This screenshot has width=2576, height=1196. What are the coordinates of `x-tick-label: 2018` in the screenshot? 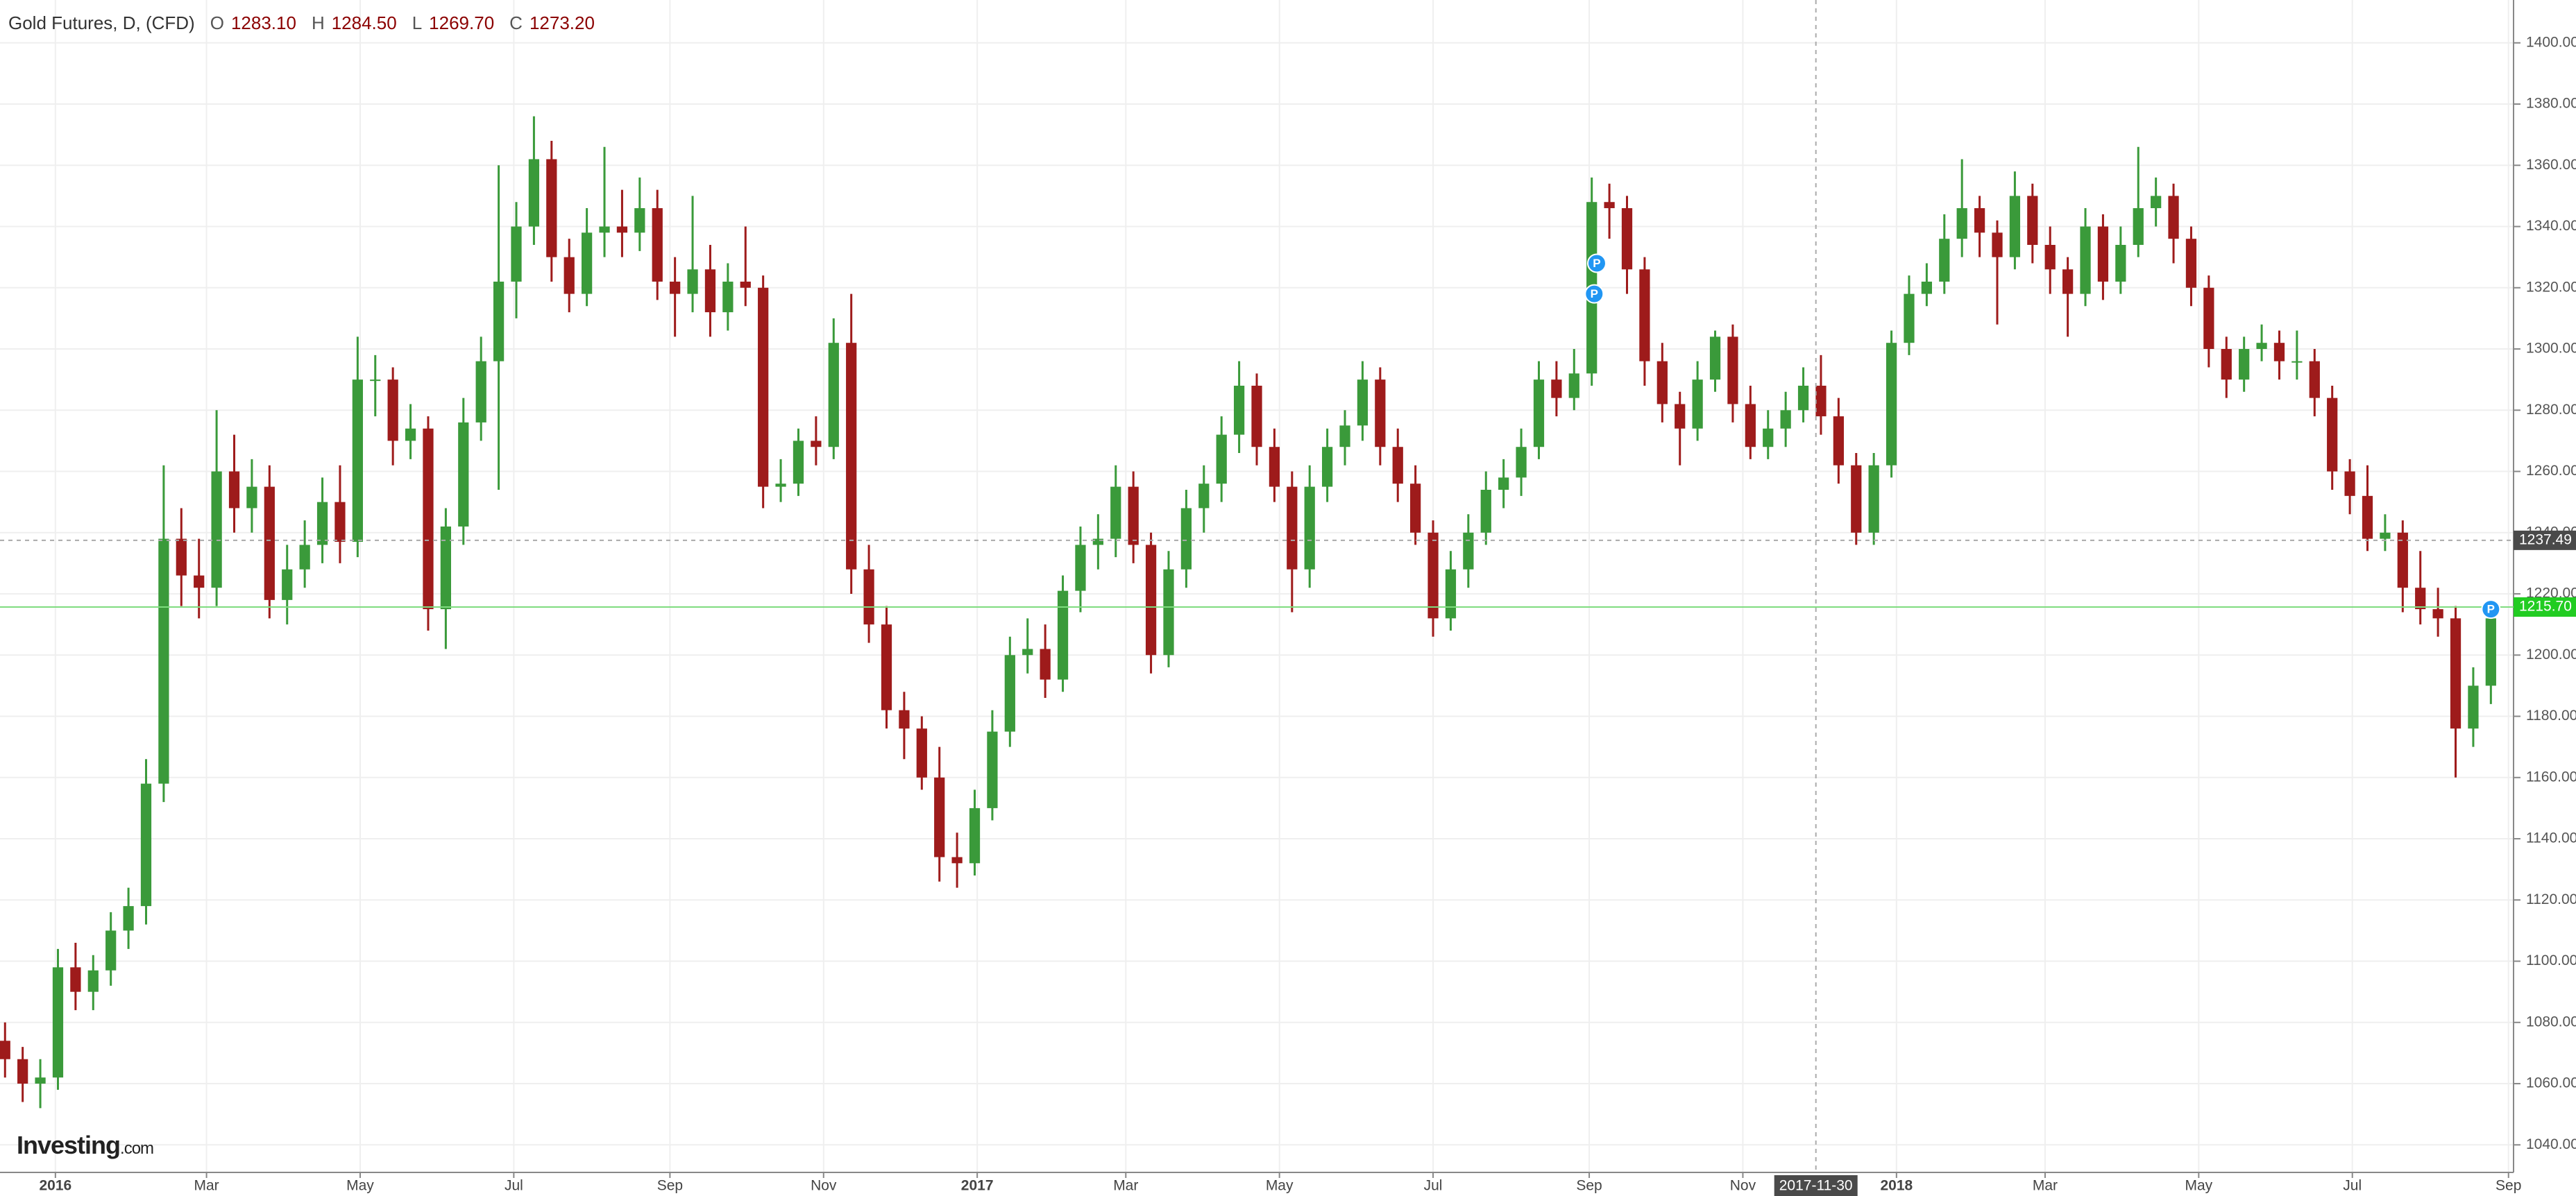 It's located at (1896, 1186).